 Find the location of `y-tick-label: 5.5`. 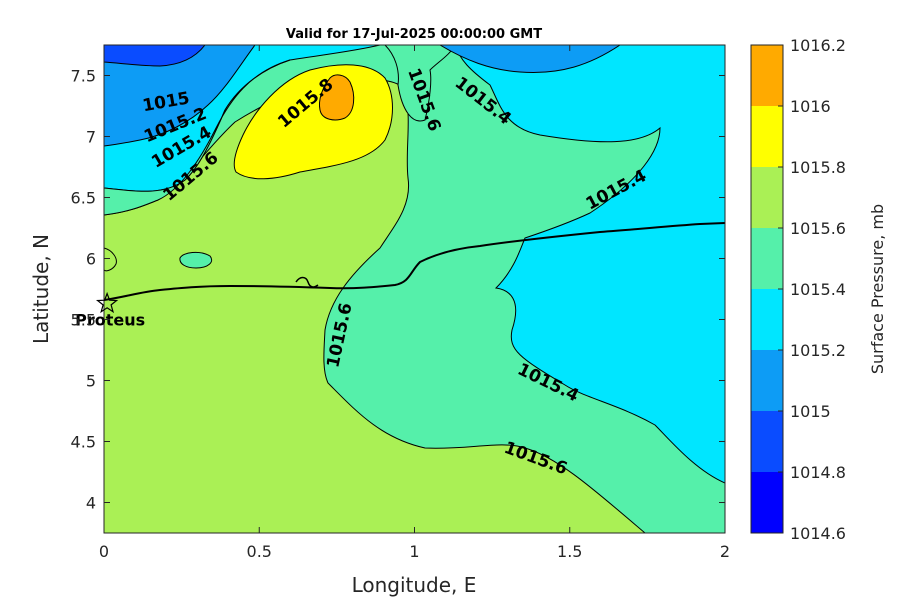

y-tick-label: 5.5 is located at coordinates (83, 320).